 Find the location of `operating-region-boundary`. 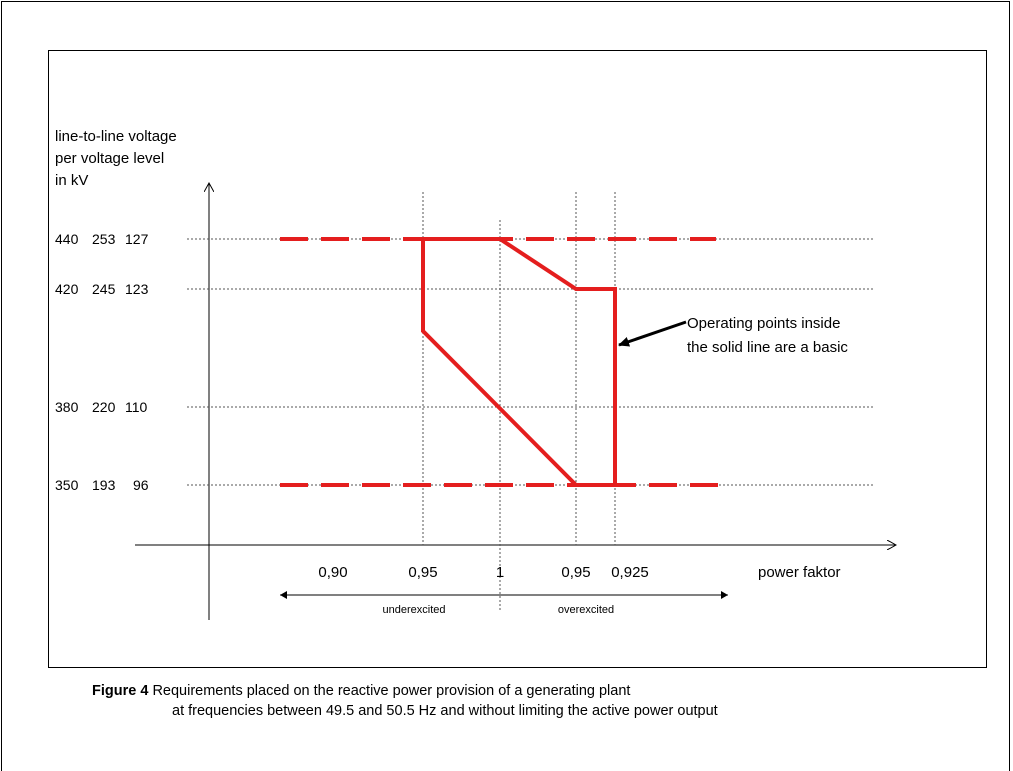

operating-region-boundary is located at coordinates (519, 362).